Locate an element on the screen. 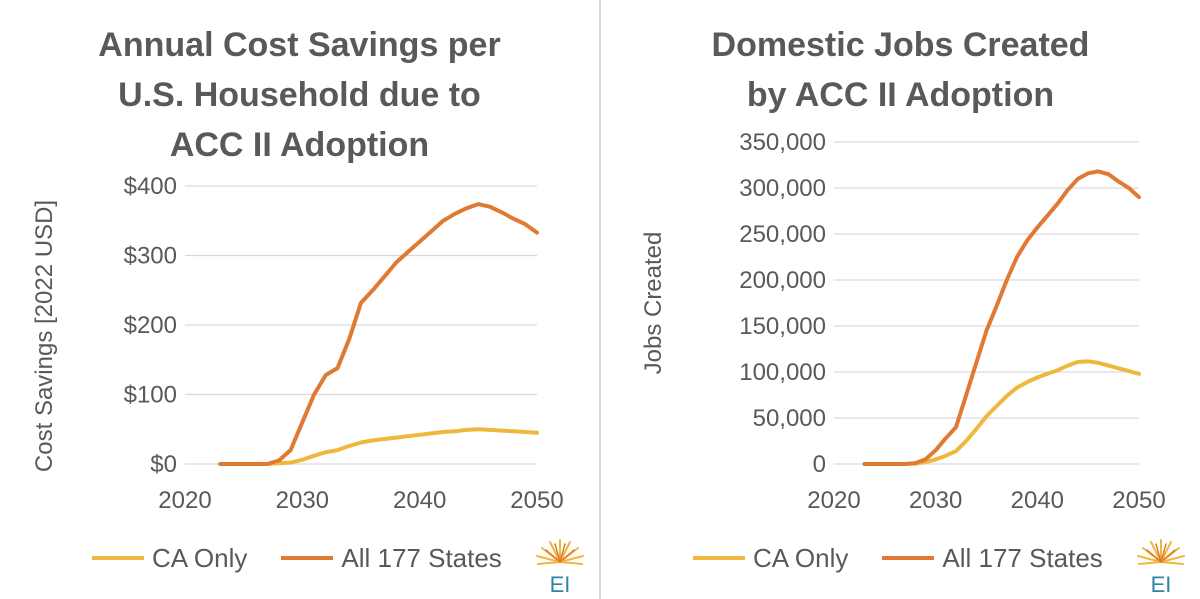 The height and width of the screenshot is (599, 1200). y-tick-label: $200 is located at coordinates (150, 325).